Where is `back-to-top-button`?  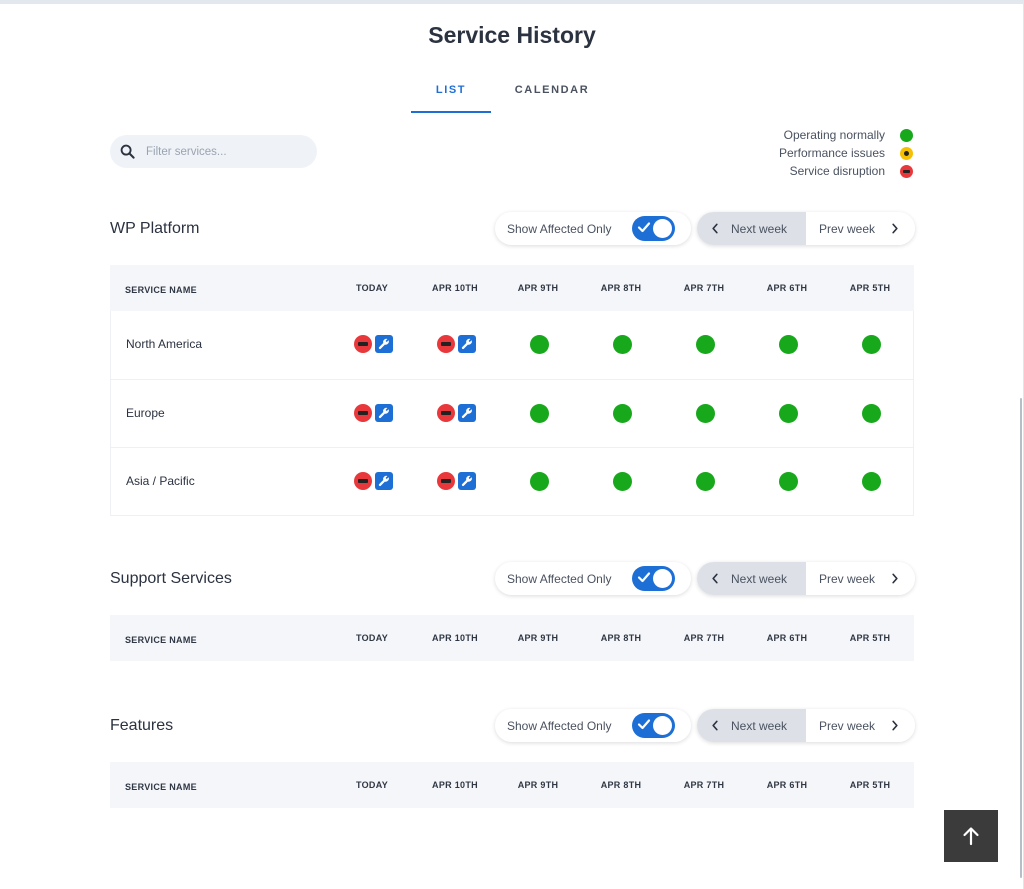
back-to-top-button is located at coordinates (971, 836).